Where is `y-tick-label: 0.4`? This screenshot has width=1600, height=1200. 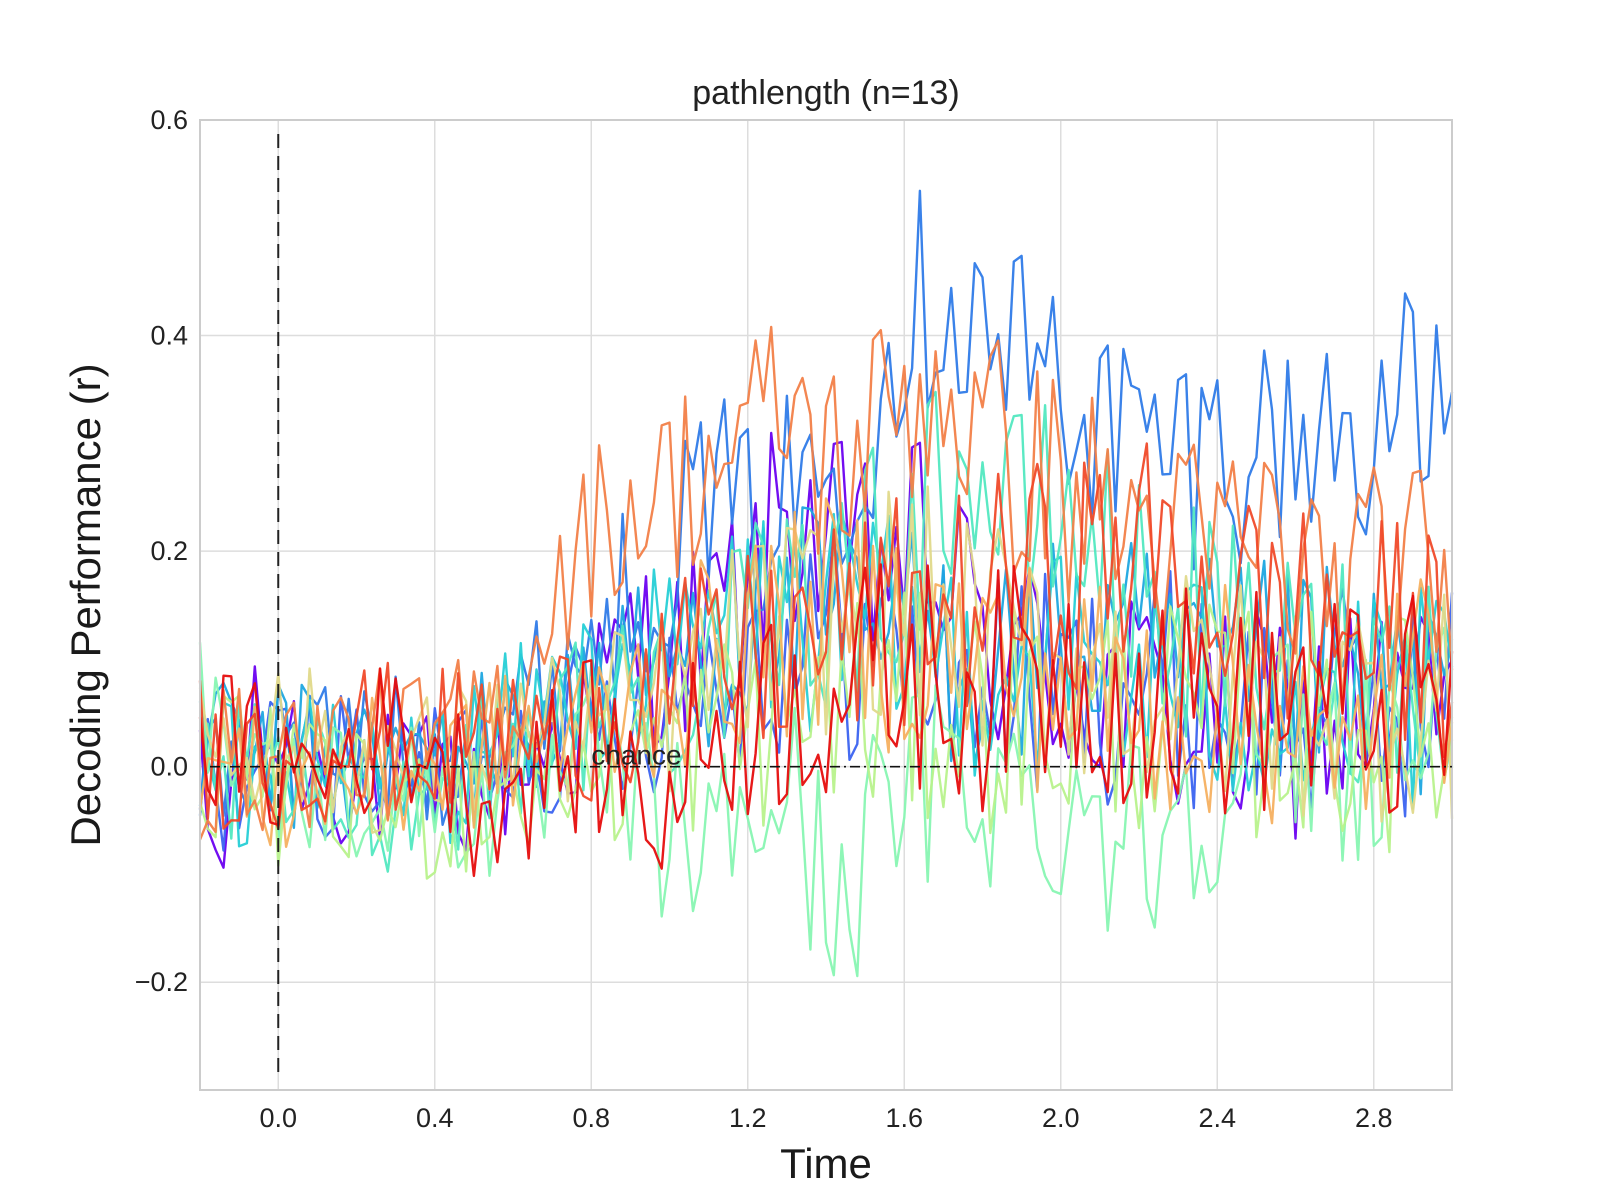 y-tick-label: 0.4 is located at coordinates (169, 336).